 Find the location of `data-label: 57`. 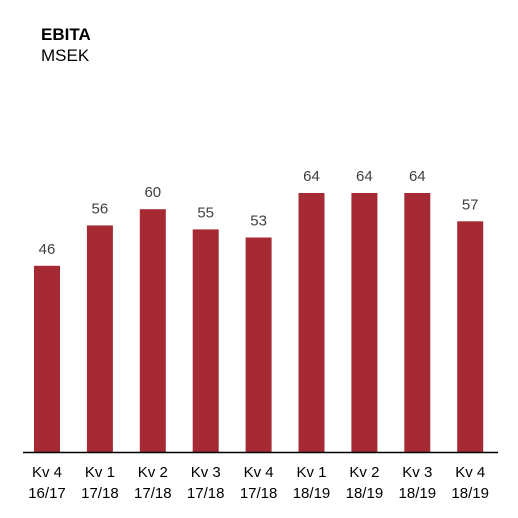

data-label: 57 is located at coordinates (470, 204).